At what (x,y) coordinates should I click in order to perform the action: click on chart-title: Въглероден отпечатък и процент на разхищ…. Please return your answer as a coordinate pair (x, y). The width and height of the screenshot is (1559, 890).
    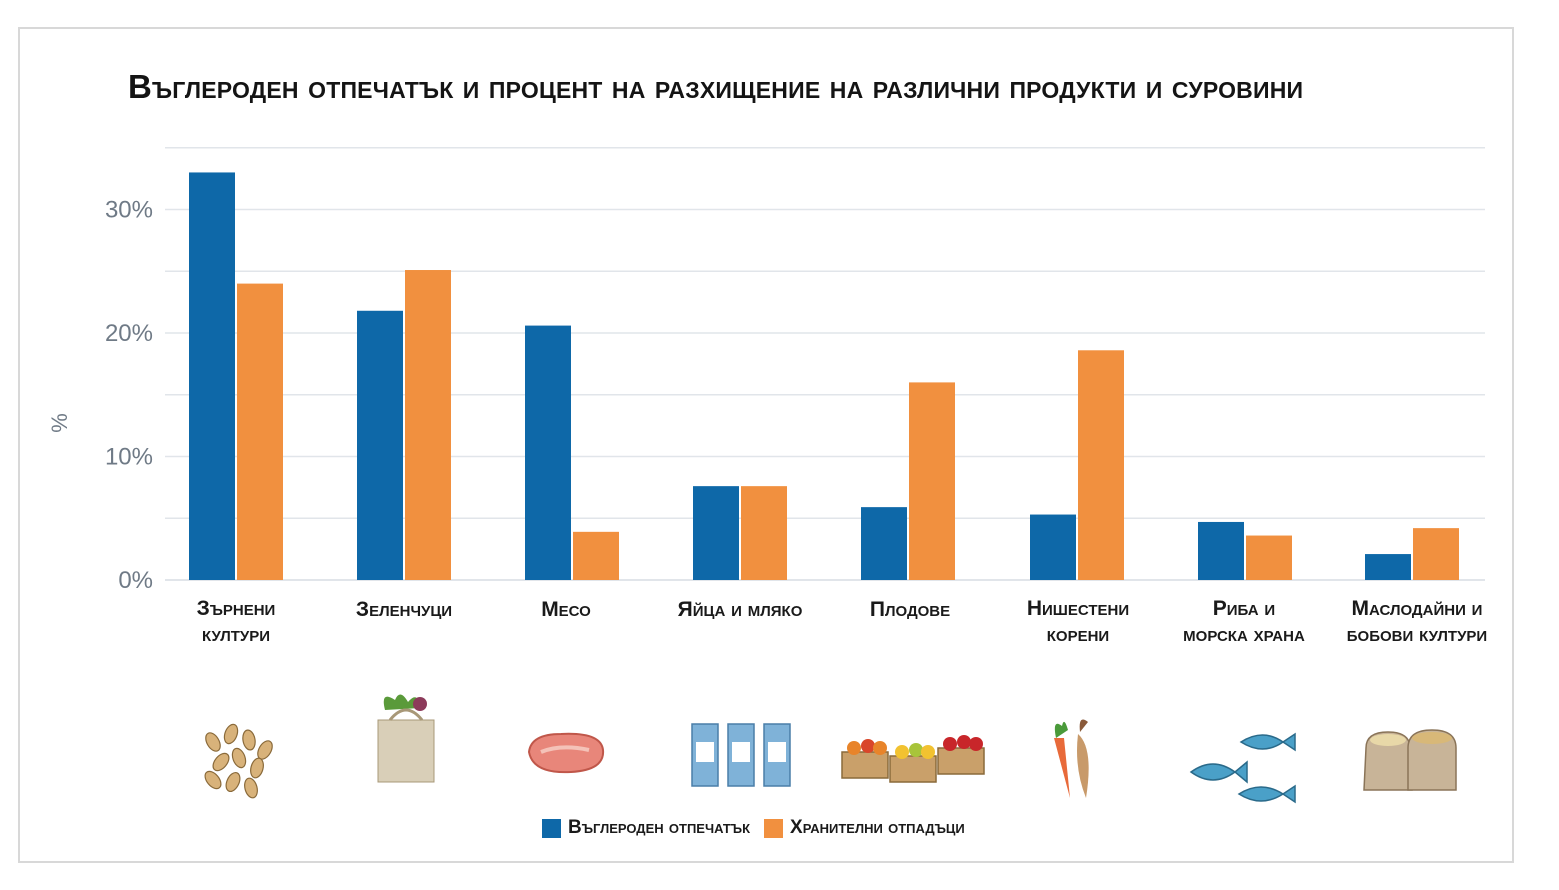
    Looking at the image, I should click on (716, 86).